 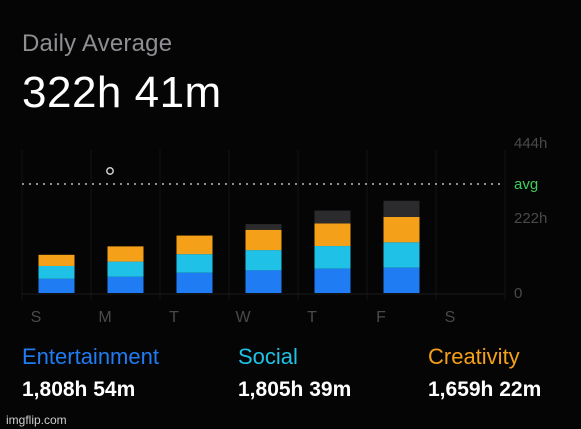 What do you see at coordinates (381, 317) in the screenshot?
I see `day-label: F` at bounding box center [381, 317].